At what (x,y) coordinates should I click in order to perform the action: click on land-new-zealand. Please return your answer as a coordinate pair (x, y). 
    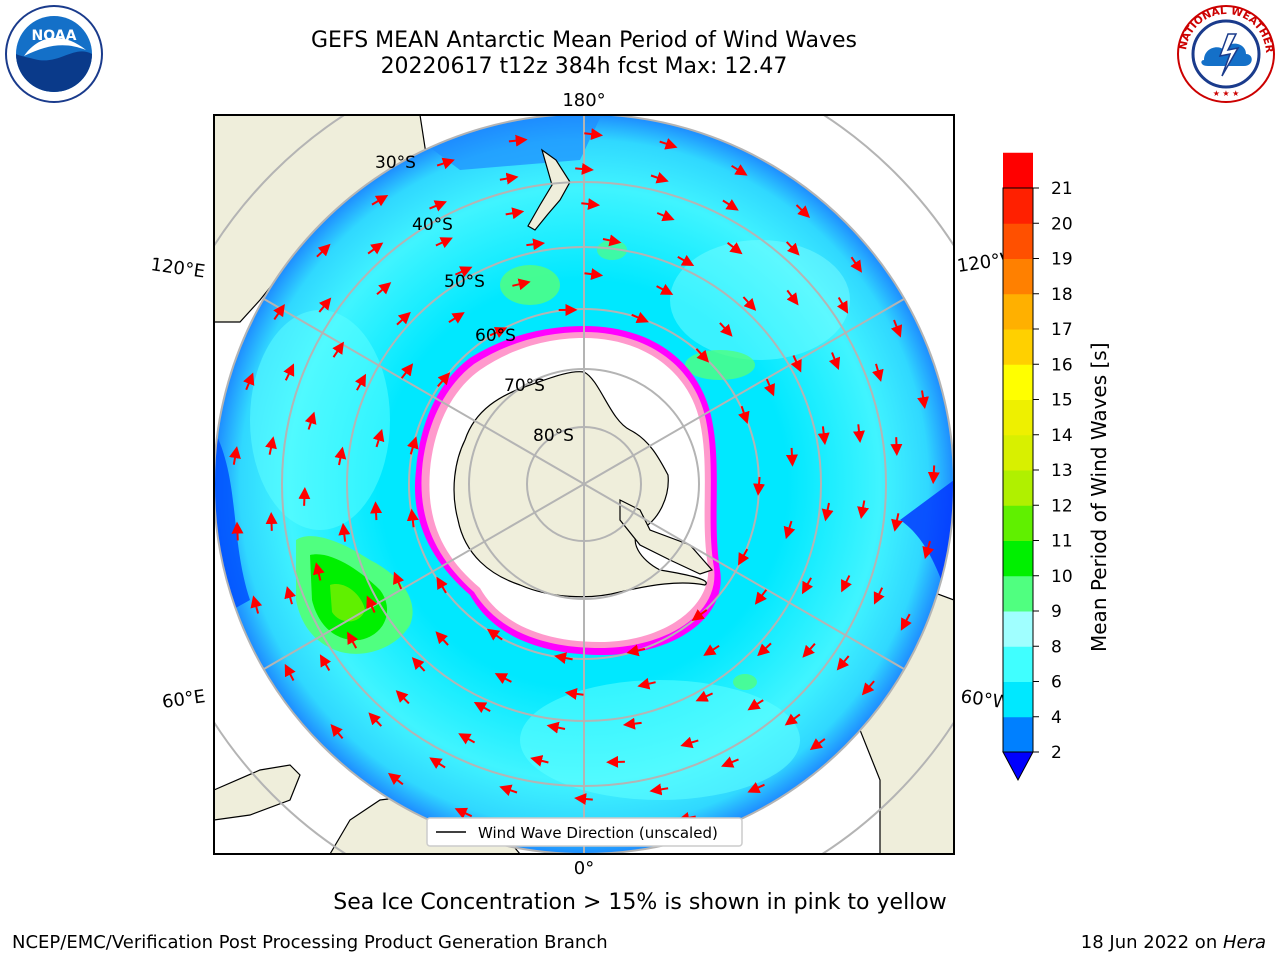
    Looking at the image, I should click on (549, 189).